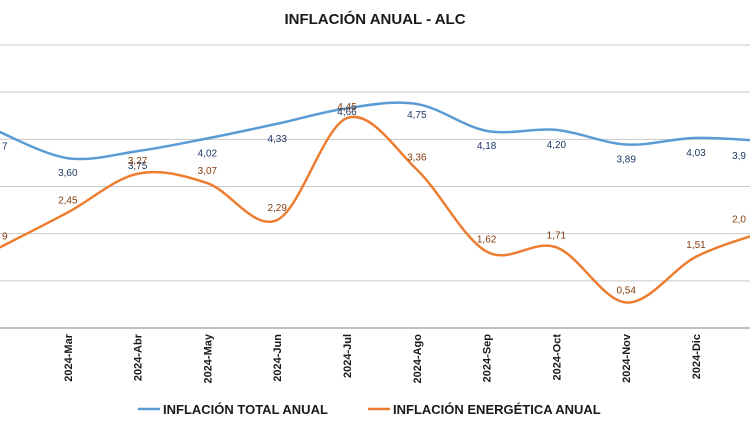  I want to click on data-label: 4,75, so click(417, 115).